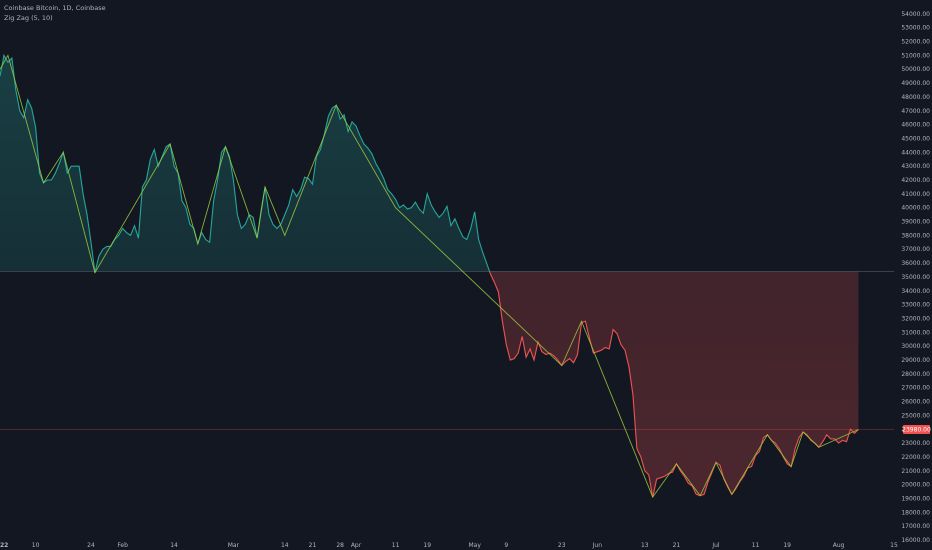  I want to click on y-tick-label: 20000.00, so click(915, 485).